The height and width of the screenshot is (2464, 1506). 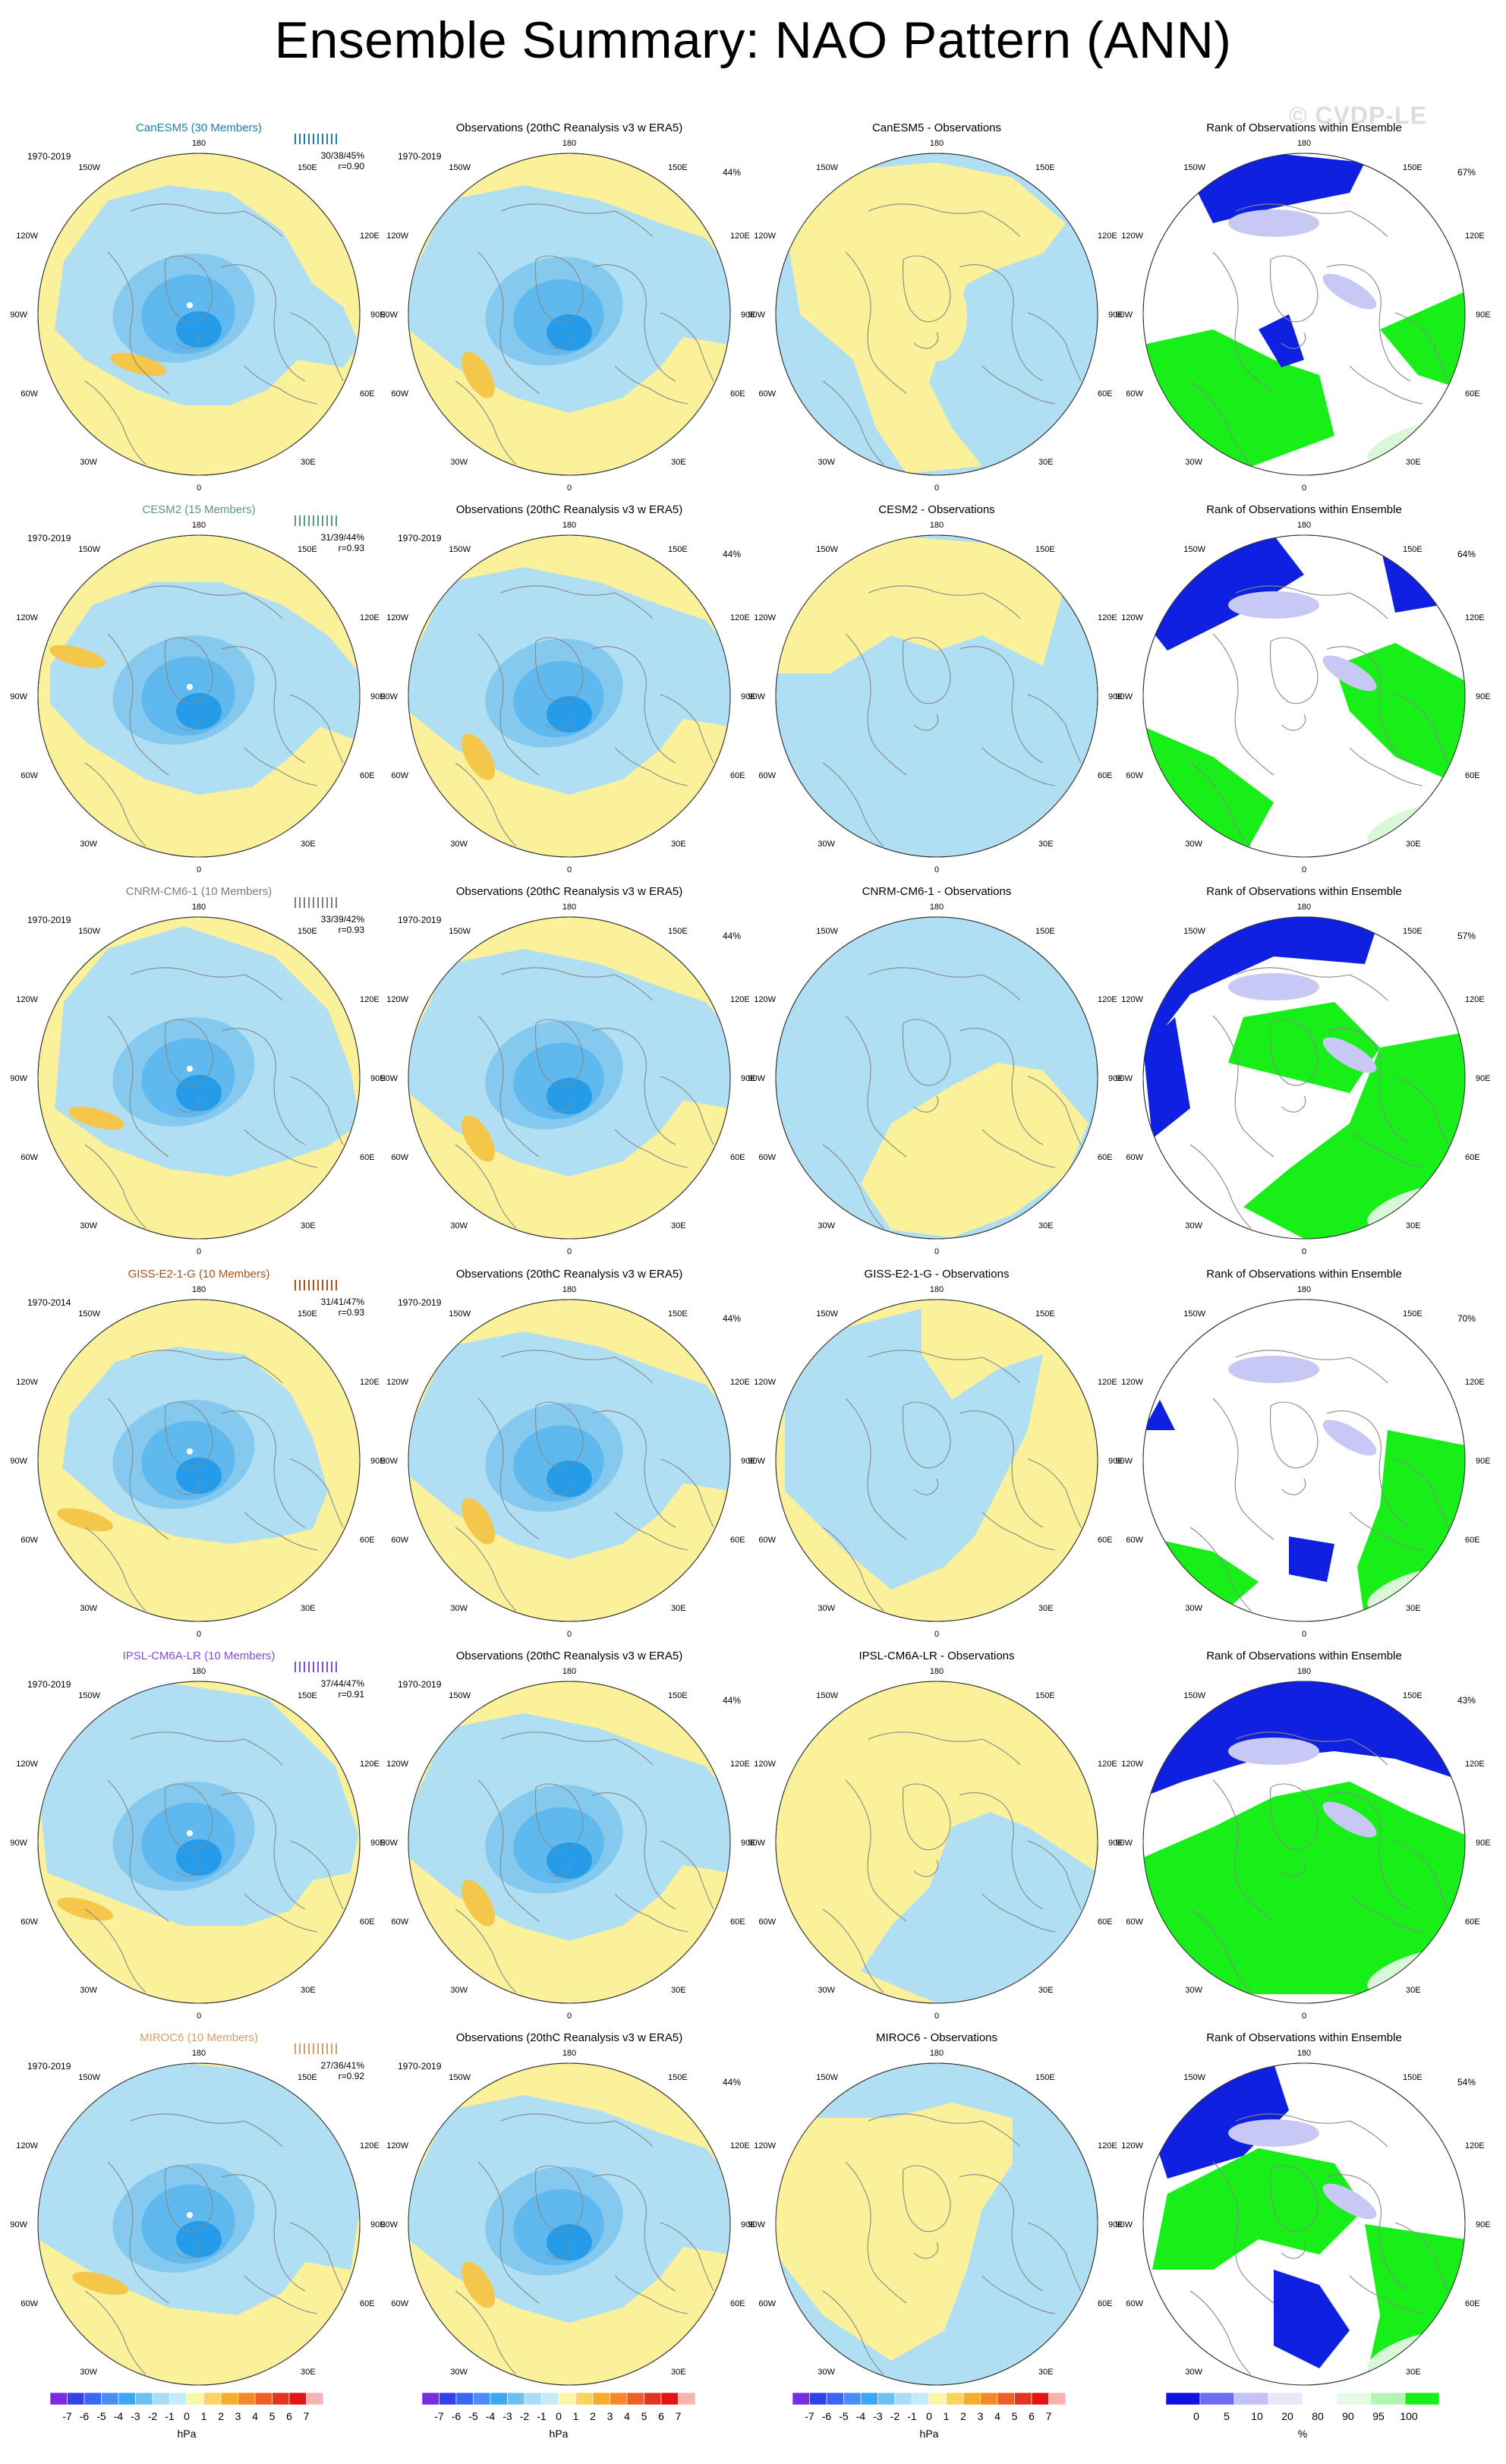 I want to click on difference-fields, so click(x=955, y=1102).